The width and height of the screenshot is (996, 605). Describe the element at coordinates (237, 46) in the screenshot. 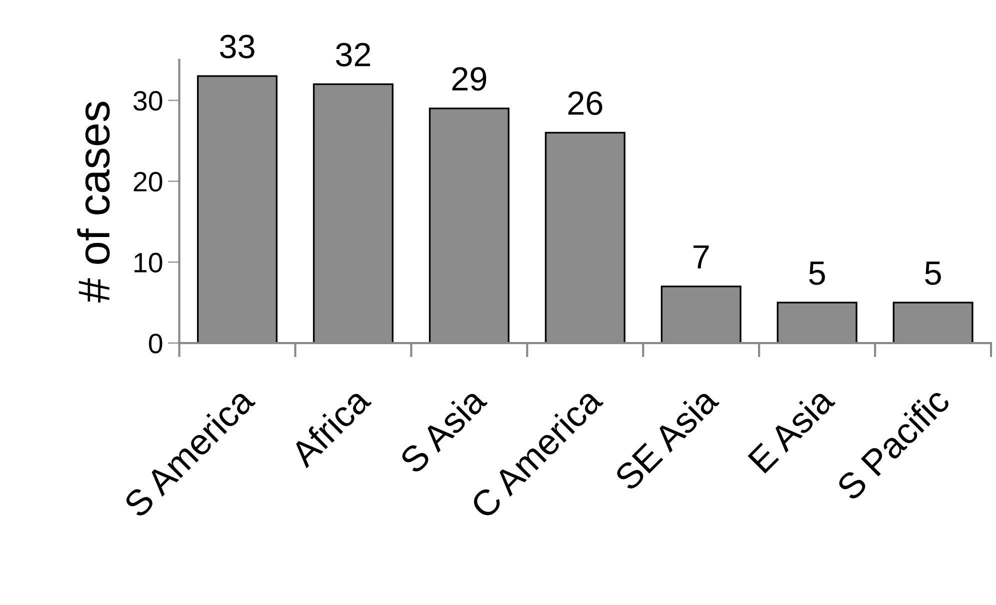

I see `data-label: 33` at that location.